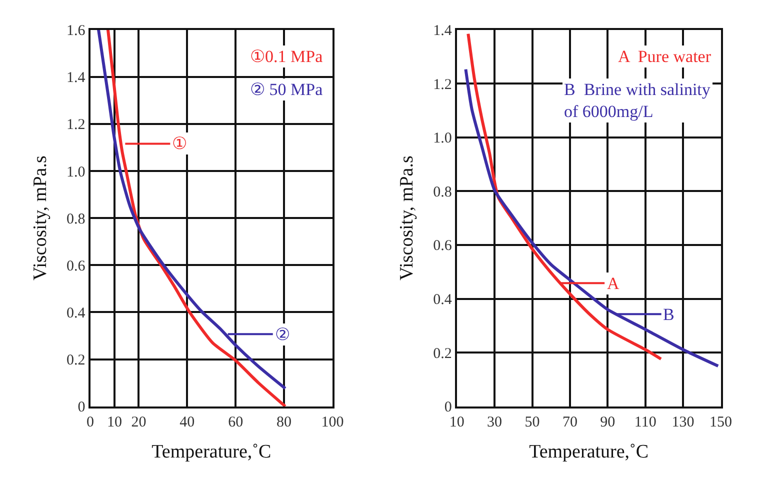  I want to click on annotation: ①, so click(179, 143).